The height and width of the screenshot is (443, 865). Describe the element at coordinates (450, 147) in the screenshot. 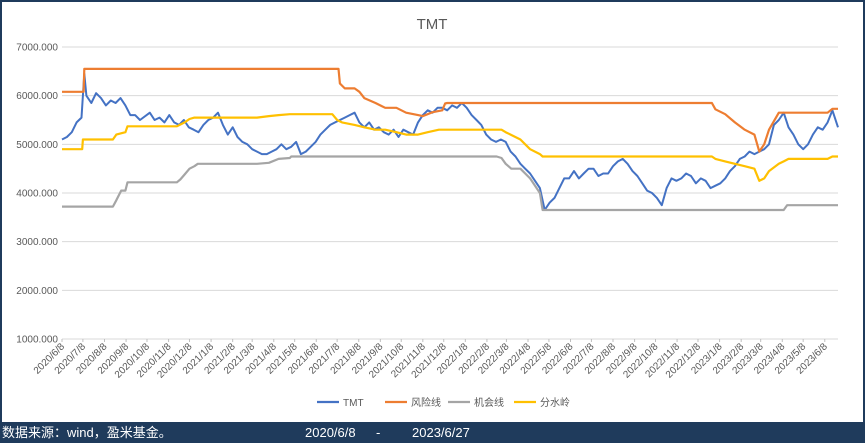

I see `watershed-series-line` at that location.